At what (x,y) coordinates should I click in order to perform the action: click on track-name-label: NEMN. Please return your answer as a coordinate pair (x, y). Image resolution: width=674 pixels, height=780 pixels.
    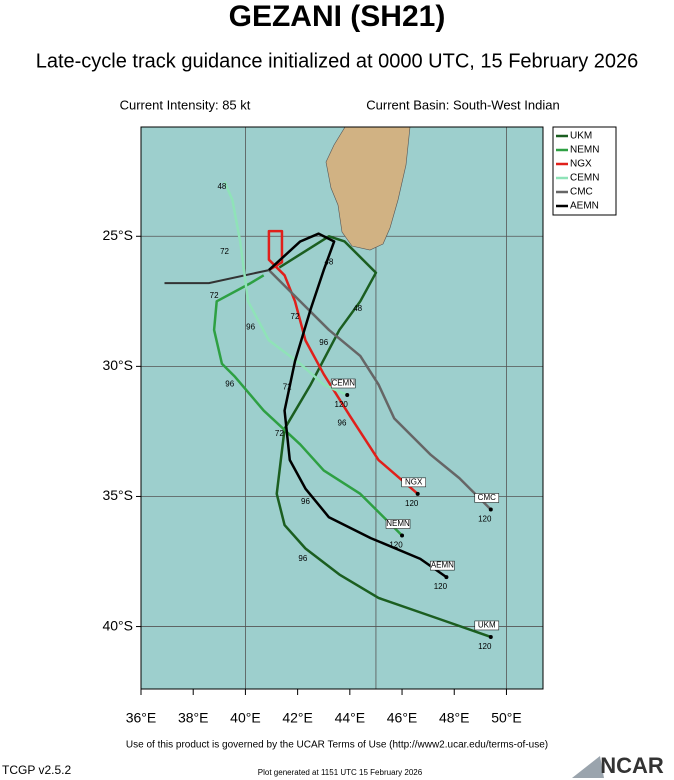
    Looking at the image, I should click on (398, 523).